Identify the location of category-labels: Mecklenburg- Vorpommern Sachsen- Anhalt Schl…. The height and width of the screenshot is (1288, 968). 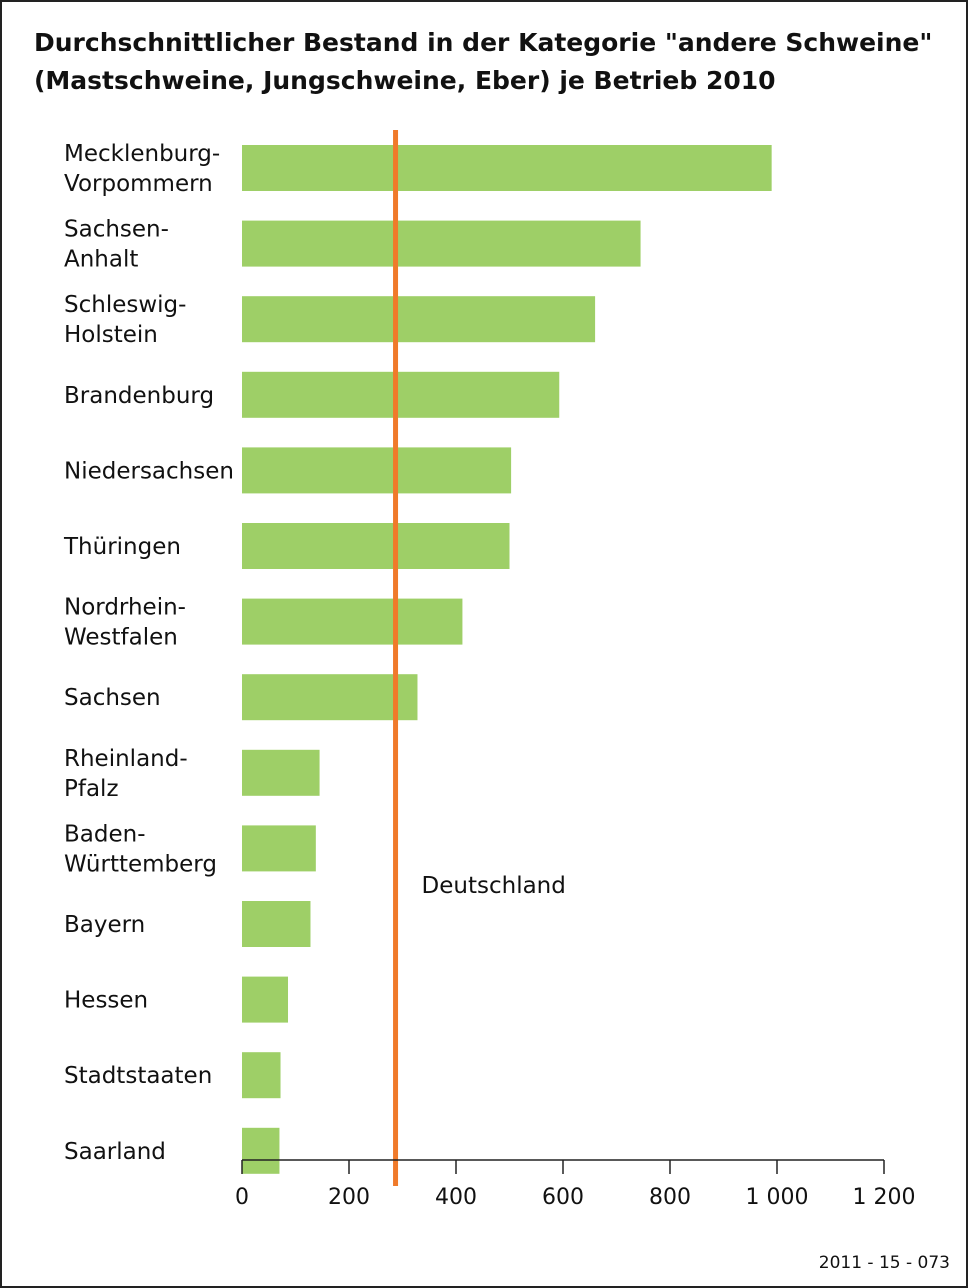
(148, 653).